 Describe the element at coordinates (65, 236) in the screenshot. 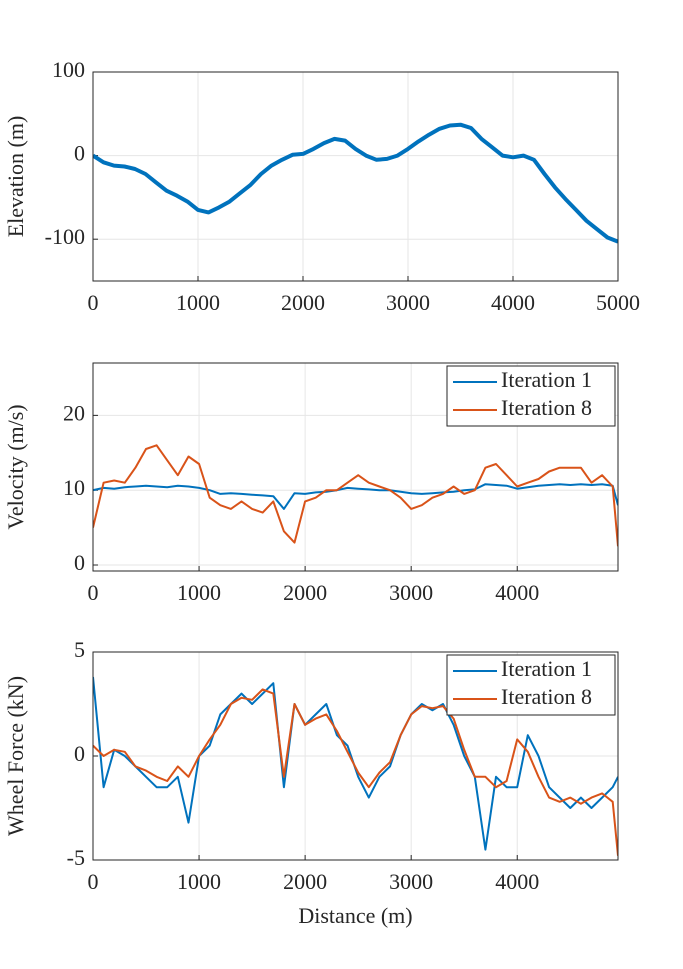

I see `y-tick-label: -100` at that location.